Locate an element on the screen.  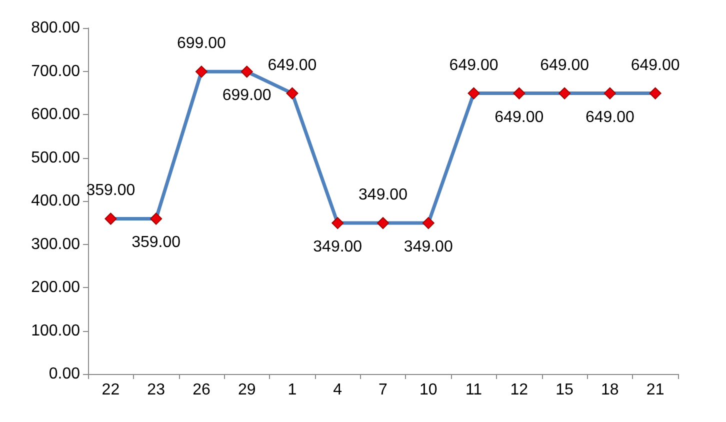
y-tick-label: 400.00 is located at coordinates (55, 201).